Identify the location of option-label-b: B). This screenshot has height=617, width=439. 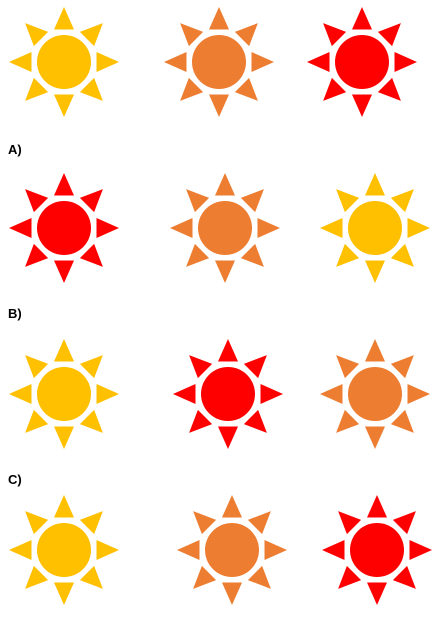
(15, 313).